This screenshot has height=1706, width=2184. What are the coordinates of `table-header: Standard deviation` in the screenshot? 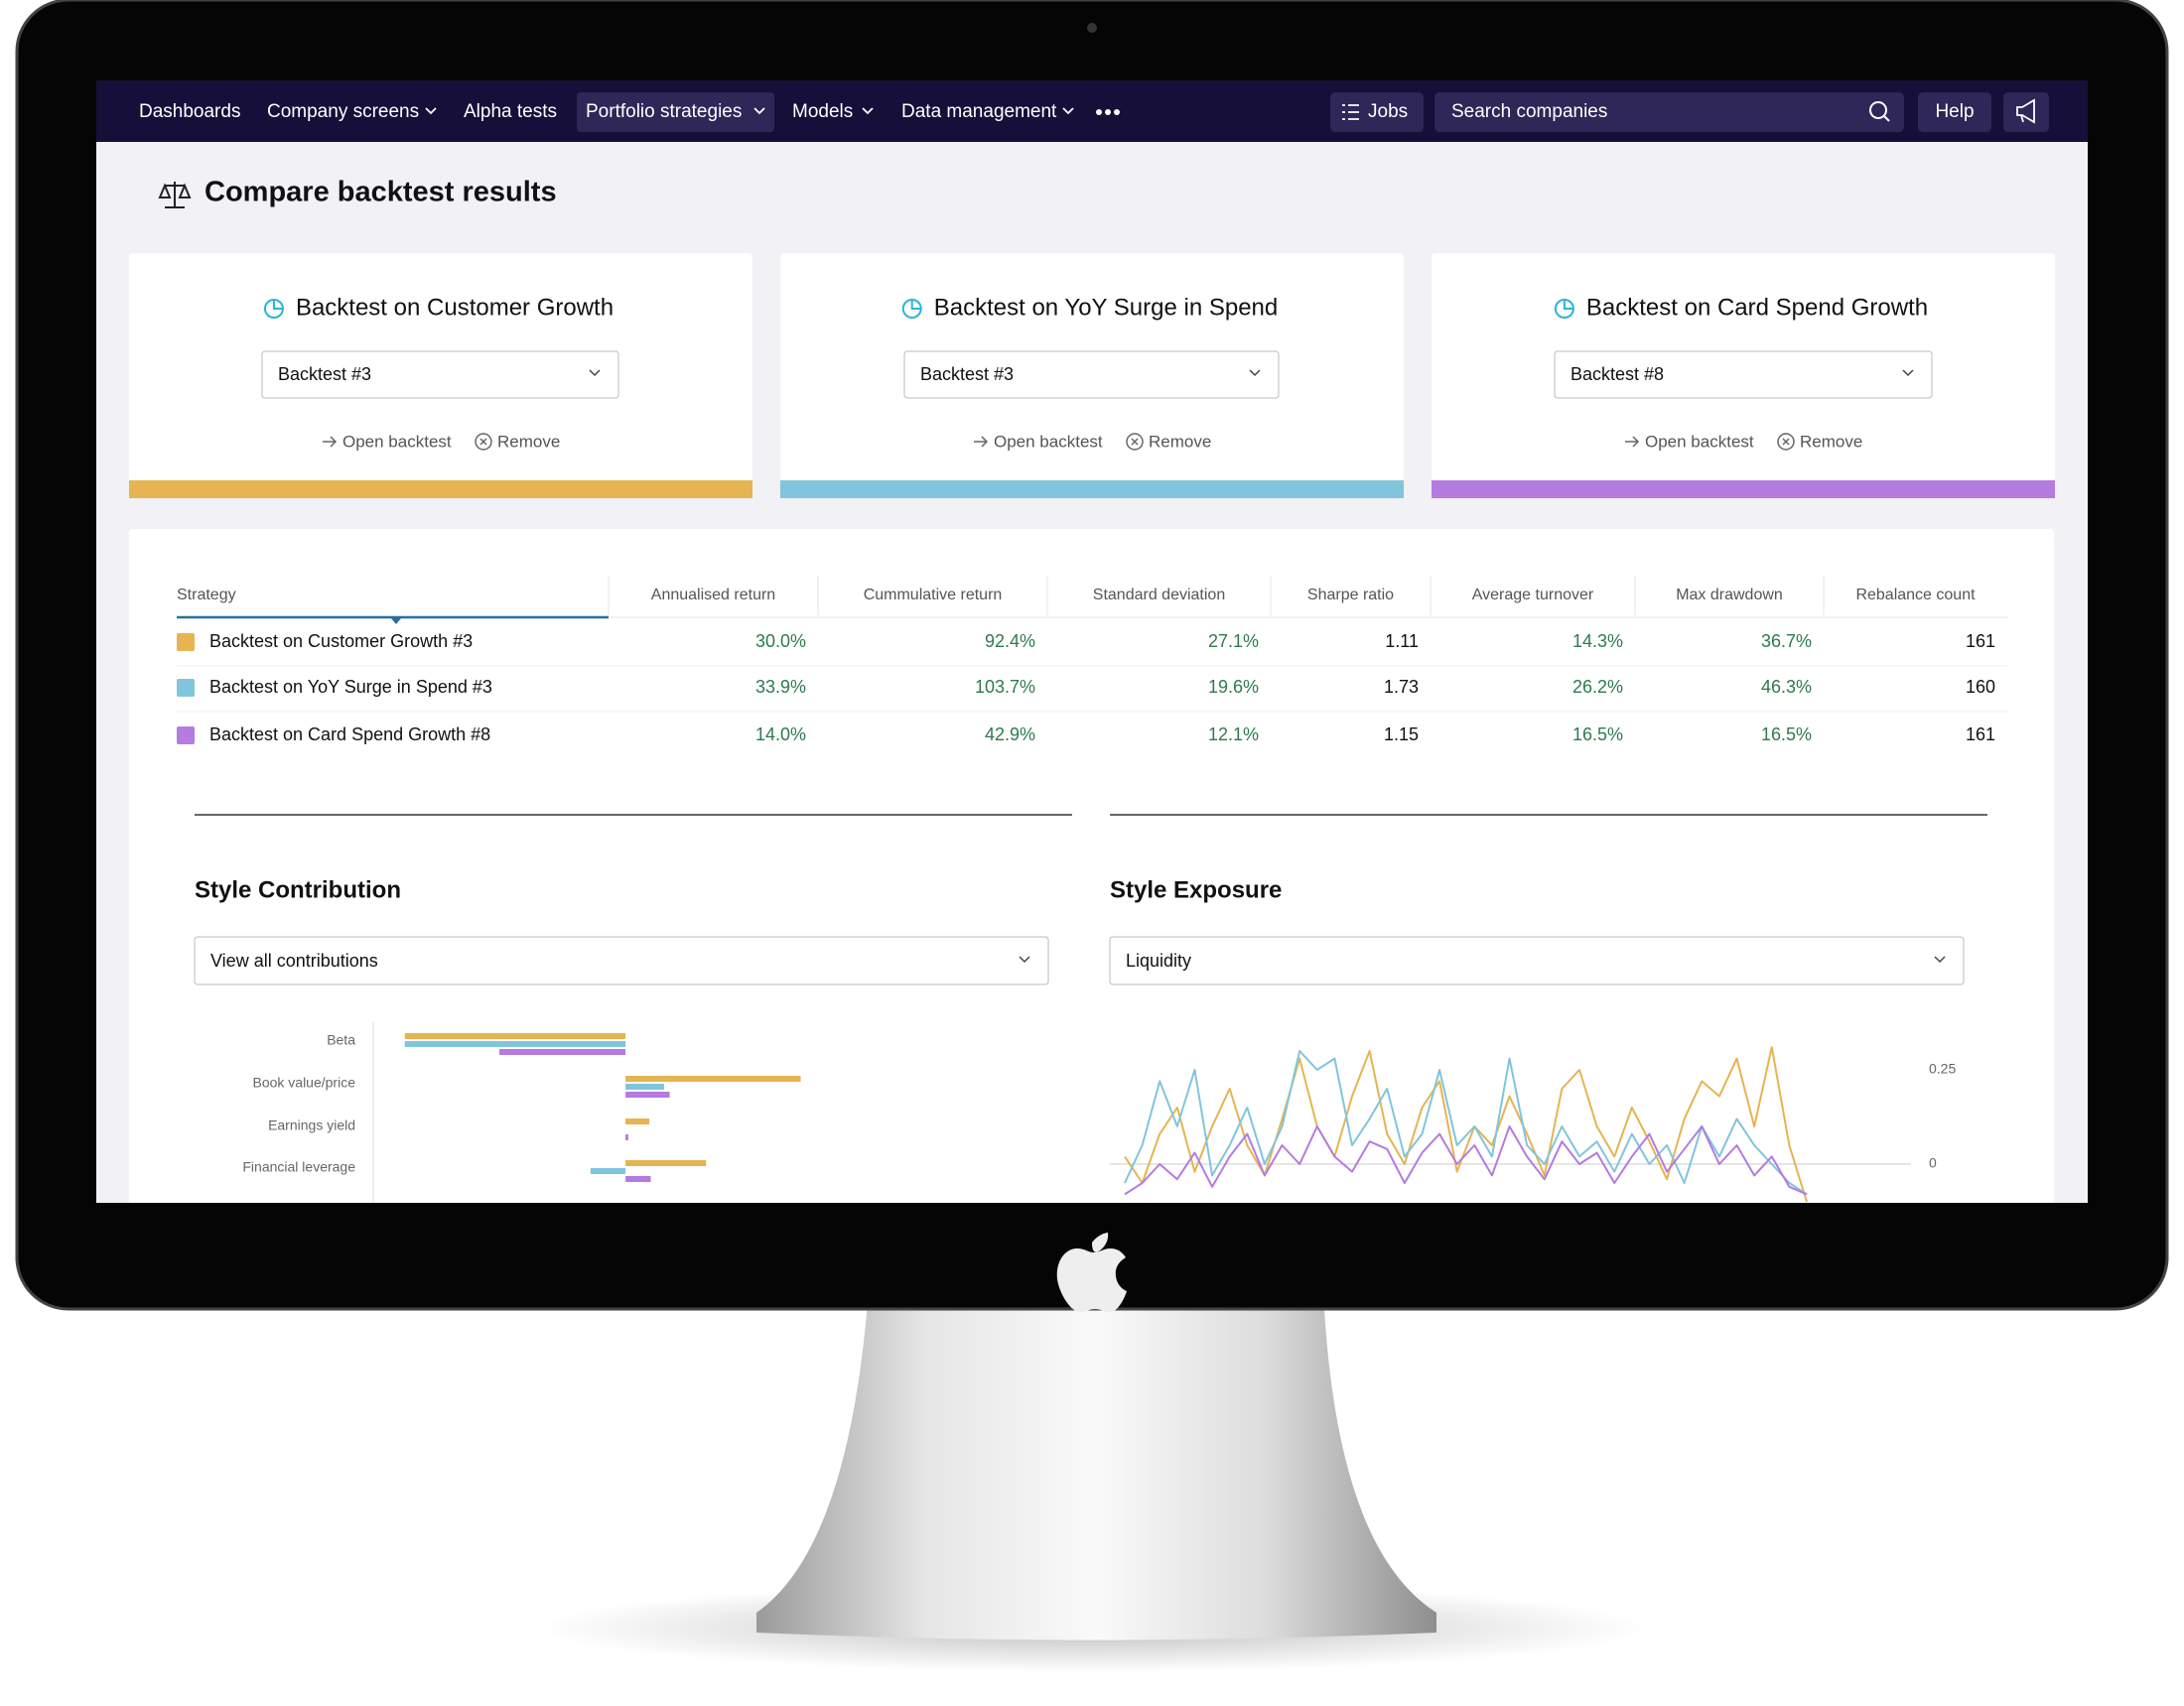 It's located at (1159, 595).